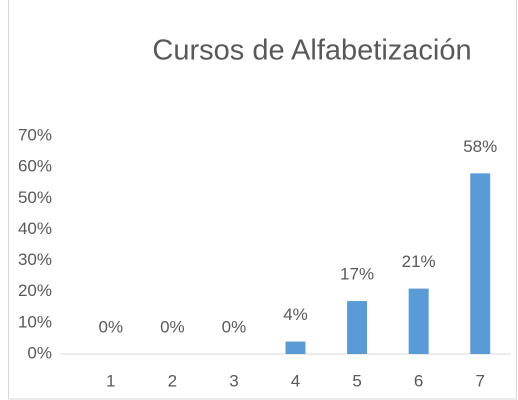  What do you see at coordinates (357, 274) in the screenshot?
I see `data-label: 17%` at bounding box center [357, 274].